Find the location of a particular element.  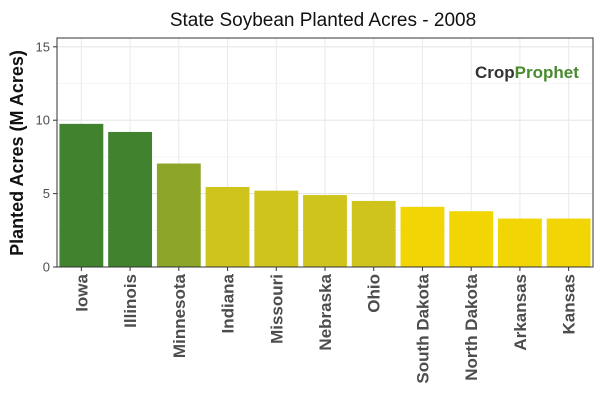

y-tick-label: 5 is located at coordinates (46, 193).